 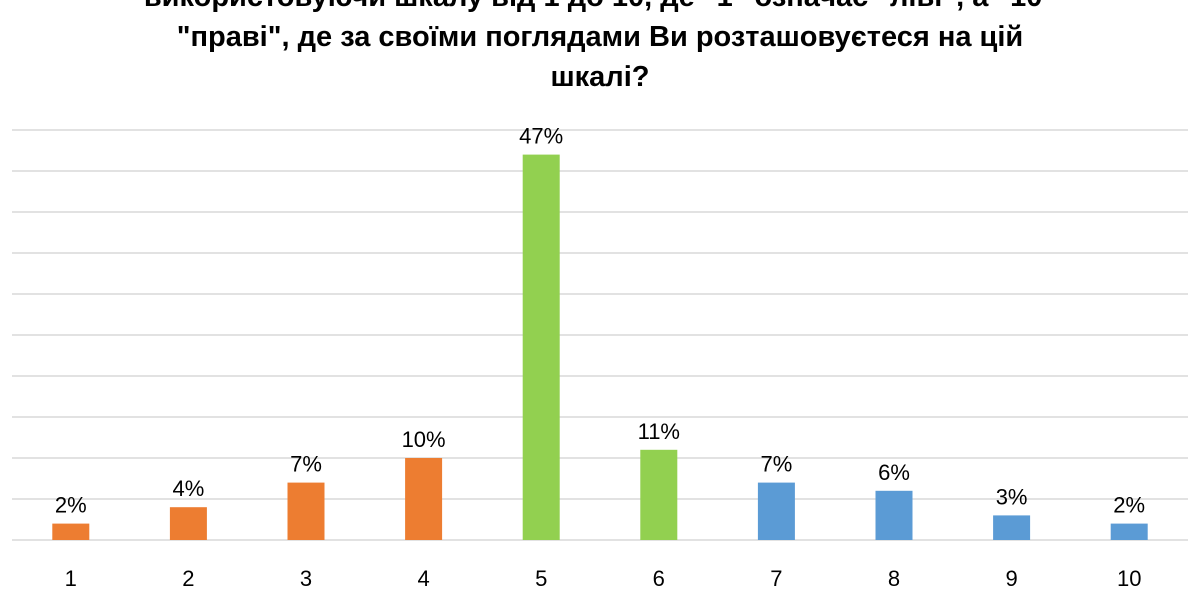 What do you see at coordinates (659, 578) in the screenshot?
I see `x-tick-label-6: 6` at bounding box center [659, 578].